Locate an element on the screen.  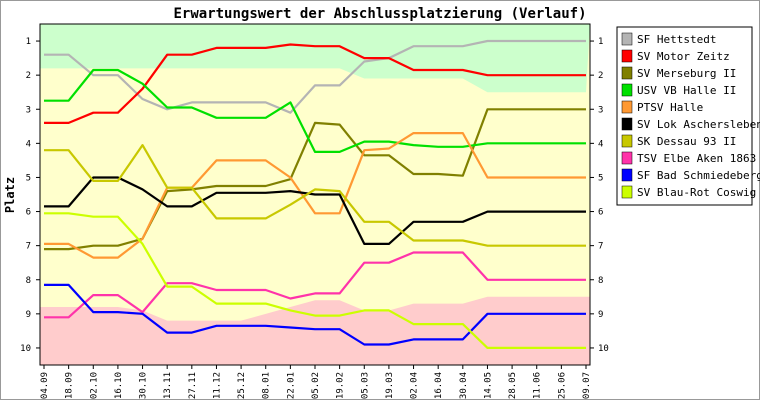
x-tick-label: 25.12 is located at coordinates (242, 385).